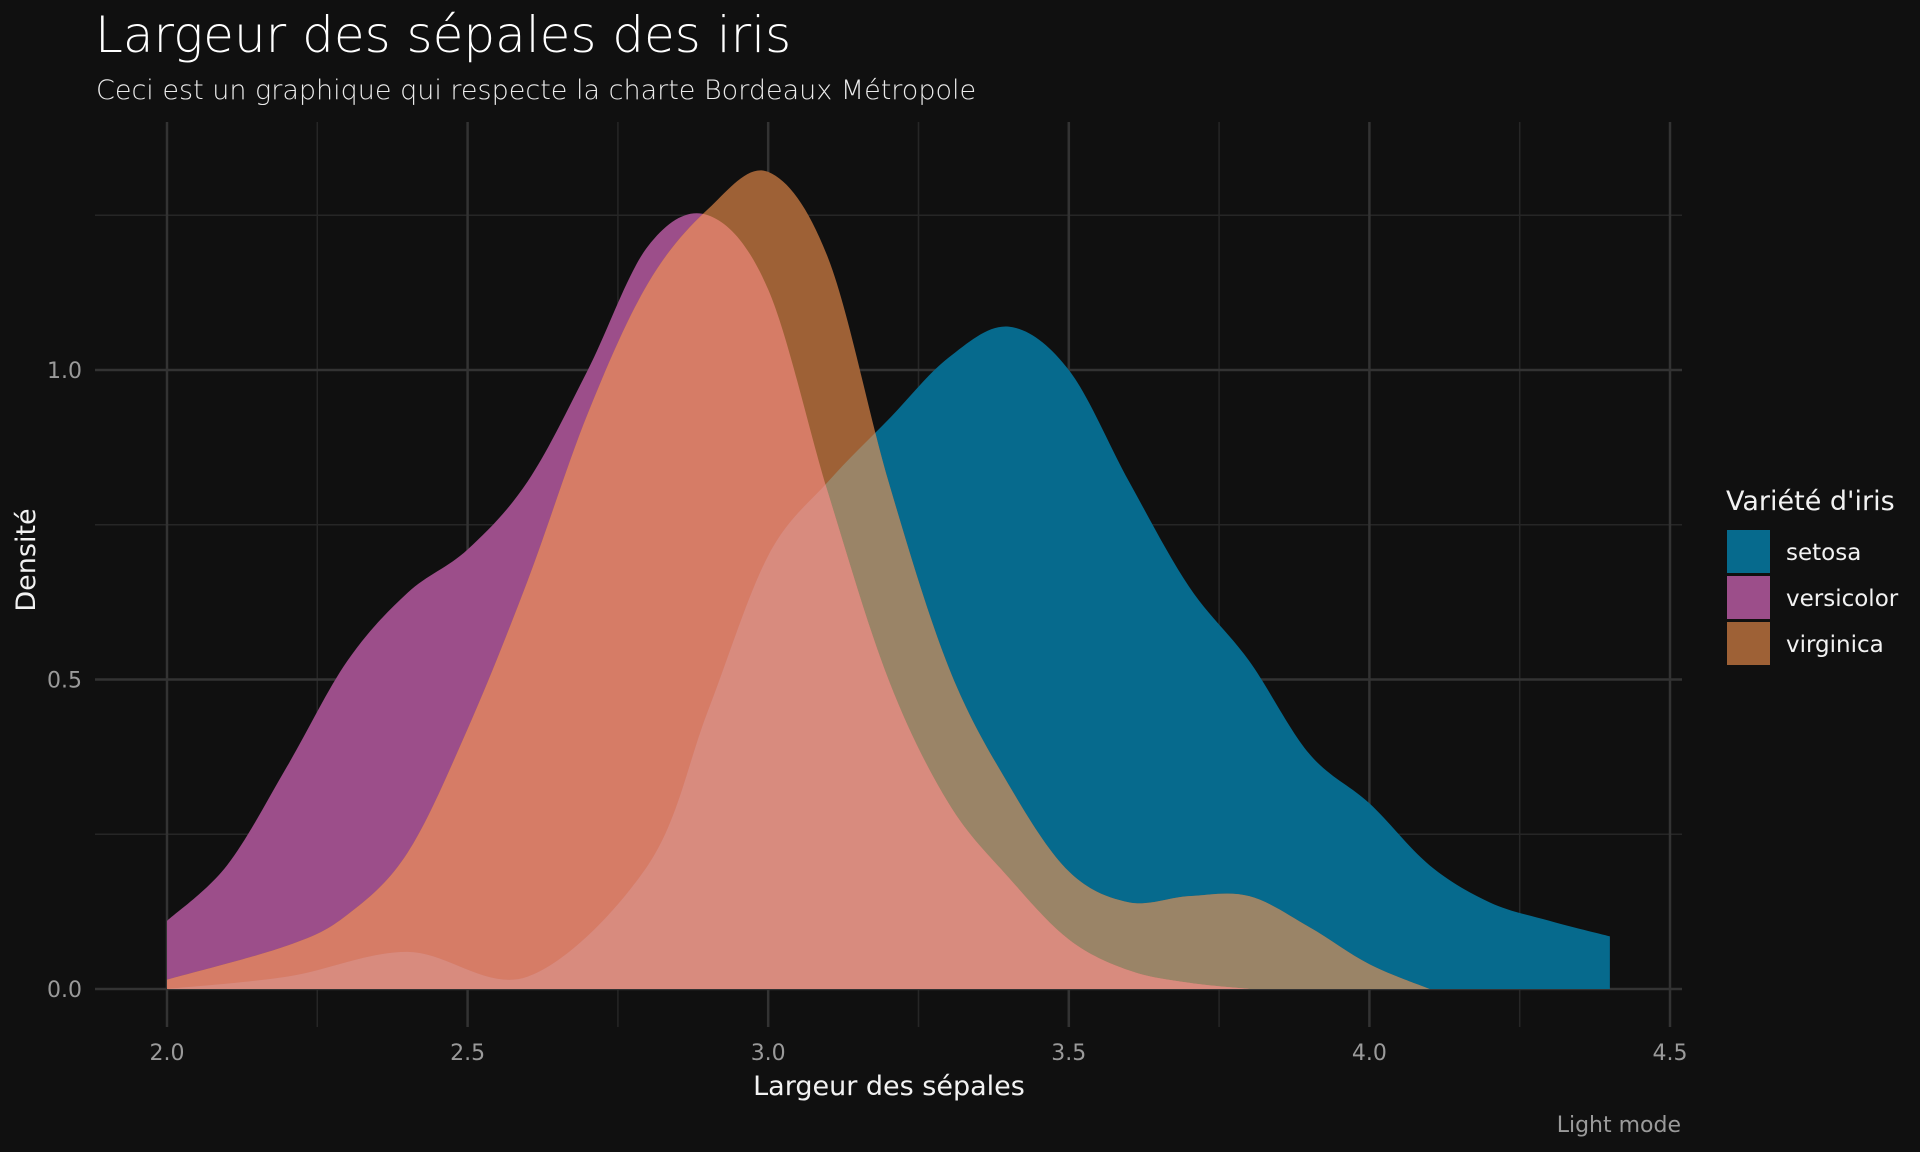 The width and height of the screenshot is (1920, 1152). I want to click on y-axis-ticks: 0.0 0.5 1.0, so click(64, 681).